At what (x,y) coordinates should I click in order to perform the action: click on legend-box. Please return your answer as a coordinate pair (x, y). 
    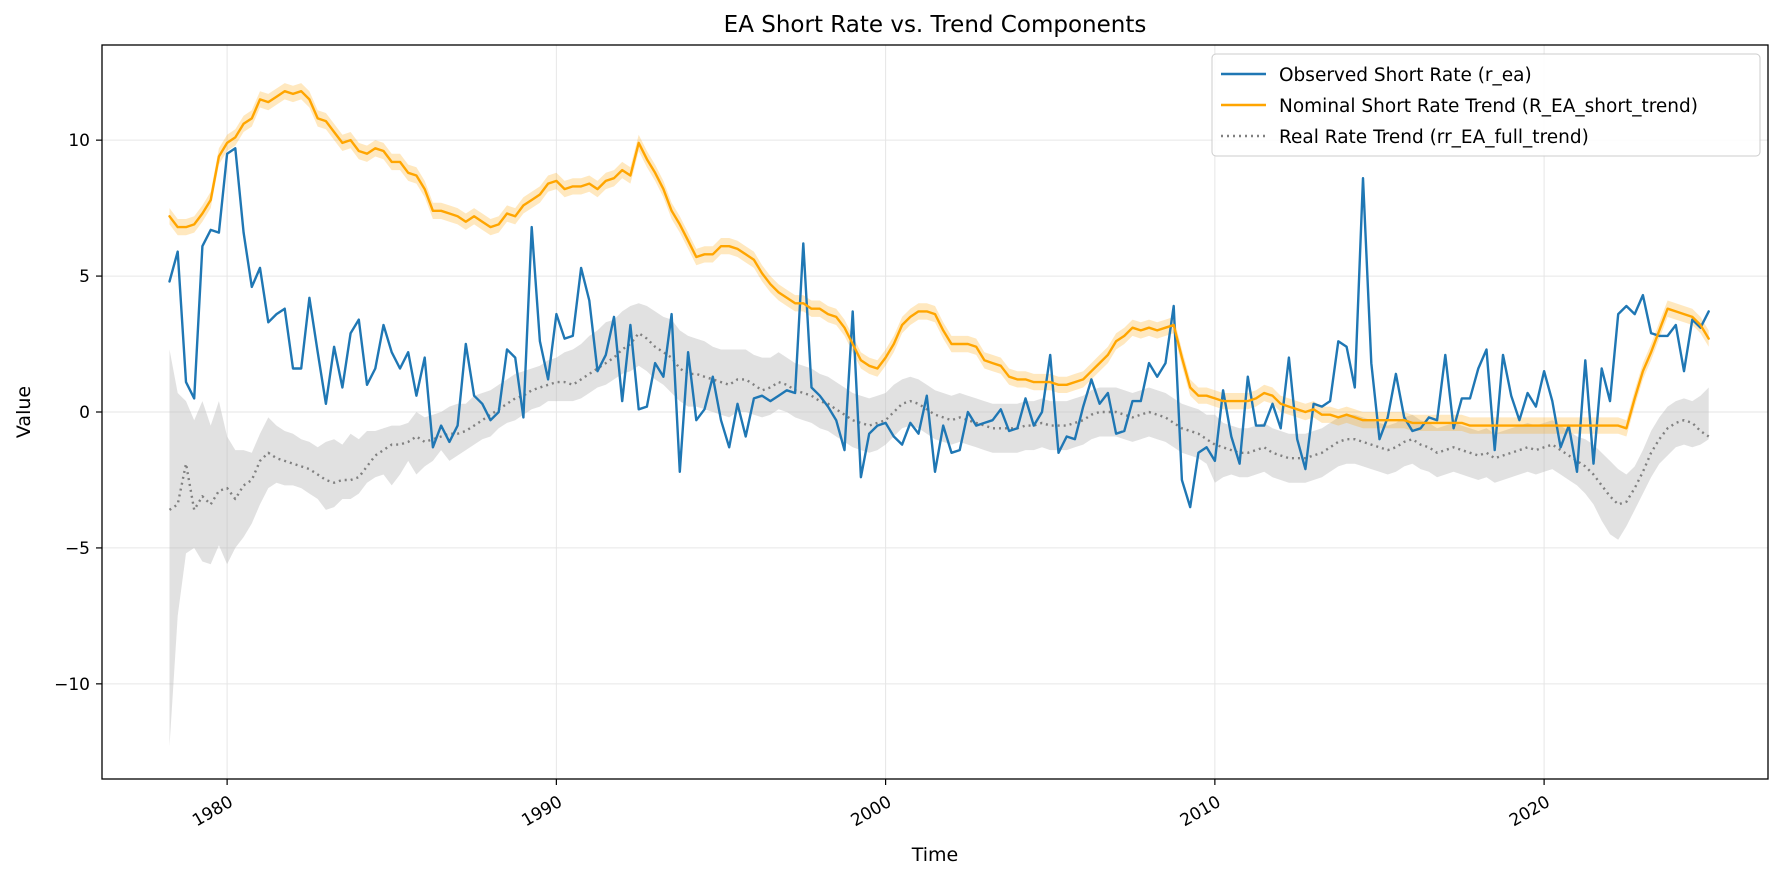
    Looking at the image, I should click on (1486, 105).